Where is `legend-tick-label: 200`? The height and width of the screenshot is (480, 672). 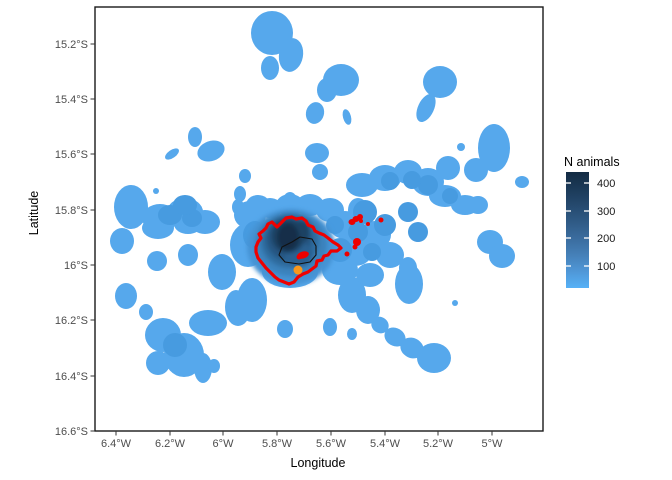 legend-tick-label: 200 is located at coordinates (606, 239).